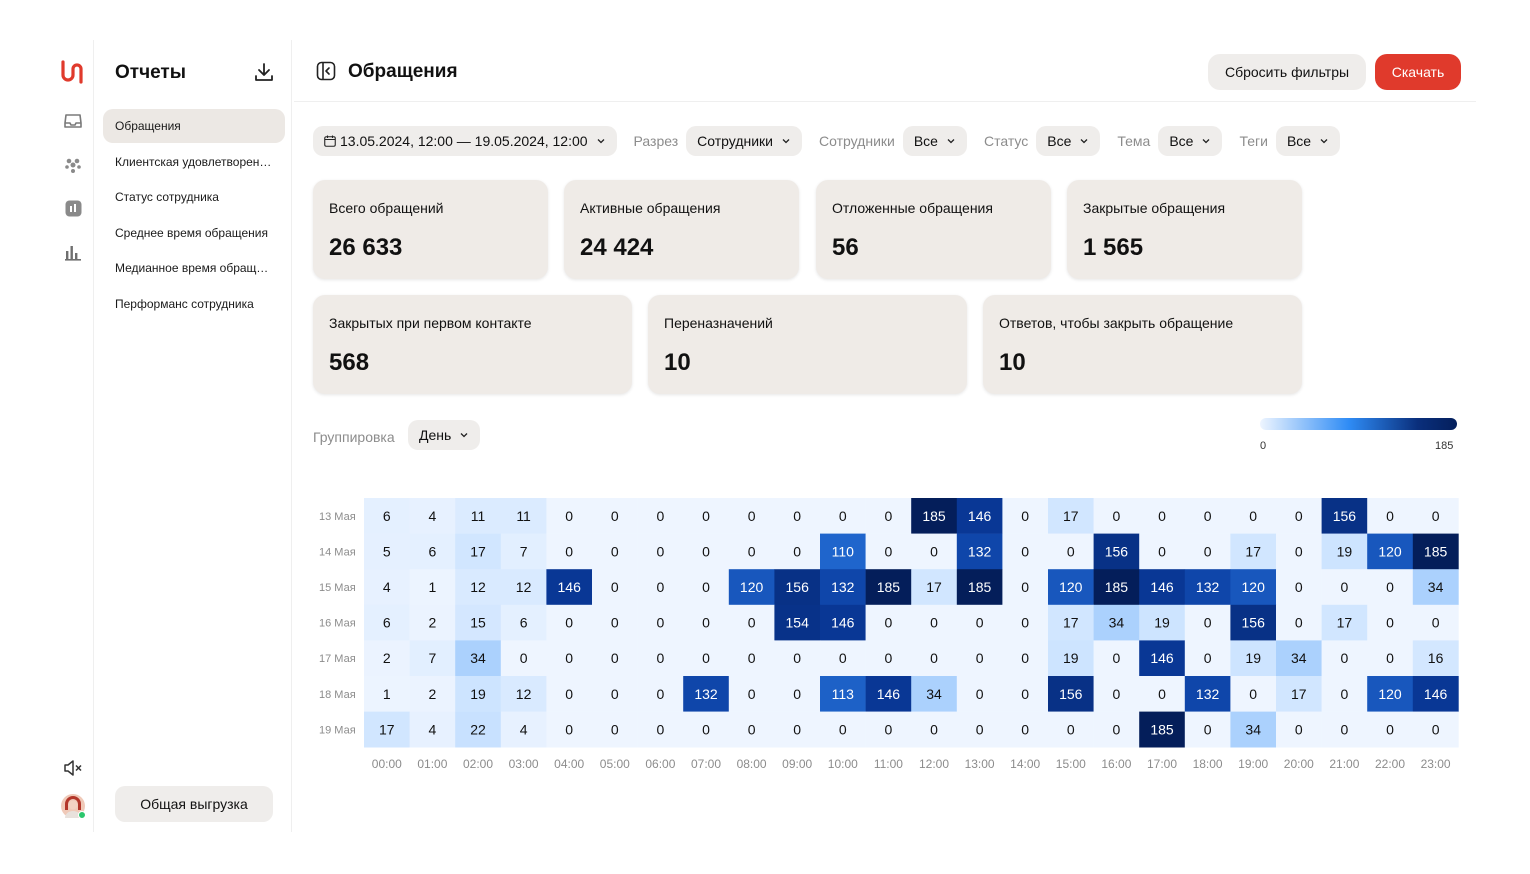 This screenshot has width=1530, height=874. What do you see at coordinates (1190, 141) in the screenshot?
I see `topic-dropdown: Все` at bounding box center [1190, 141].